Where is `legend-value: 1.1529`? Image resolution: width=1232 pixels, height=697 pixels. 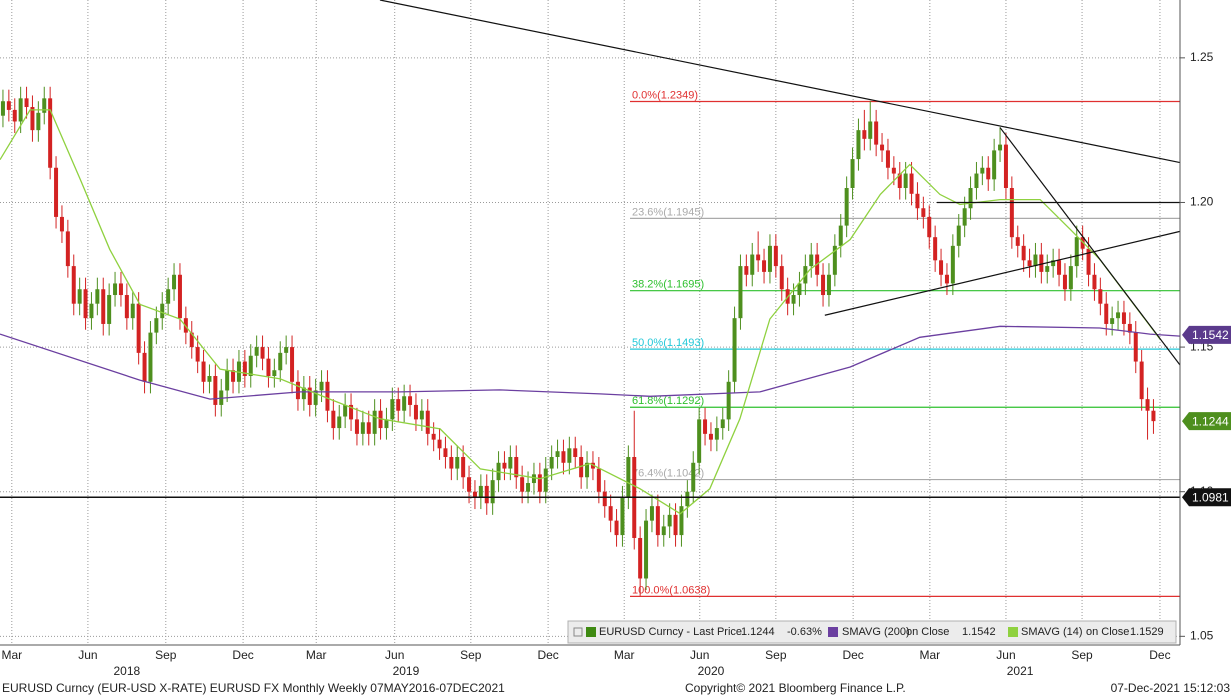 legend-value: 1.1529 is located at coordinates (1147, 632).